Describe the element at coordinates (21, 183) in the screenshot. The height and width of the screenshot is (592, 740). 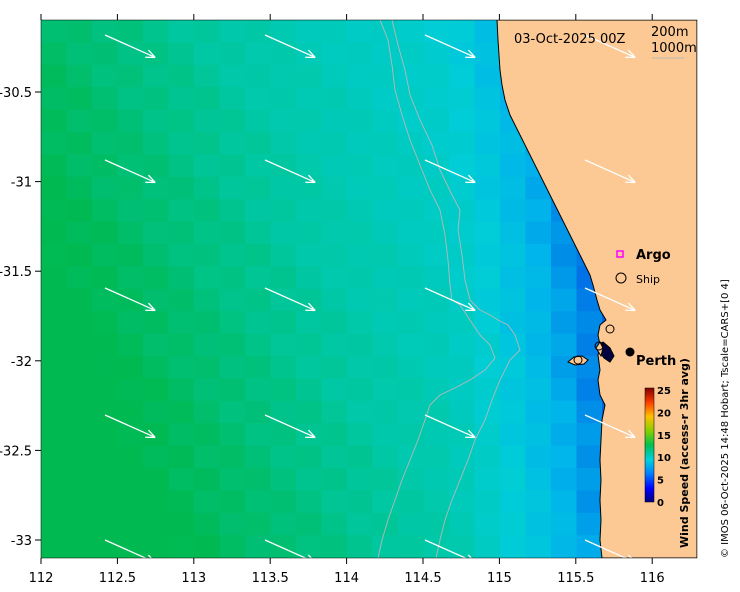
I see `y-tick-label: -31` at that location.